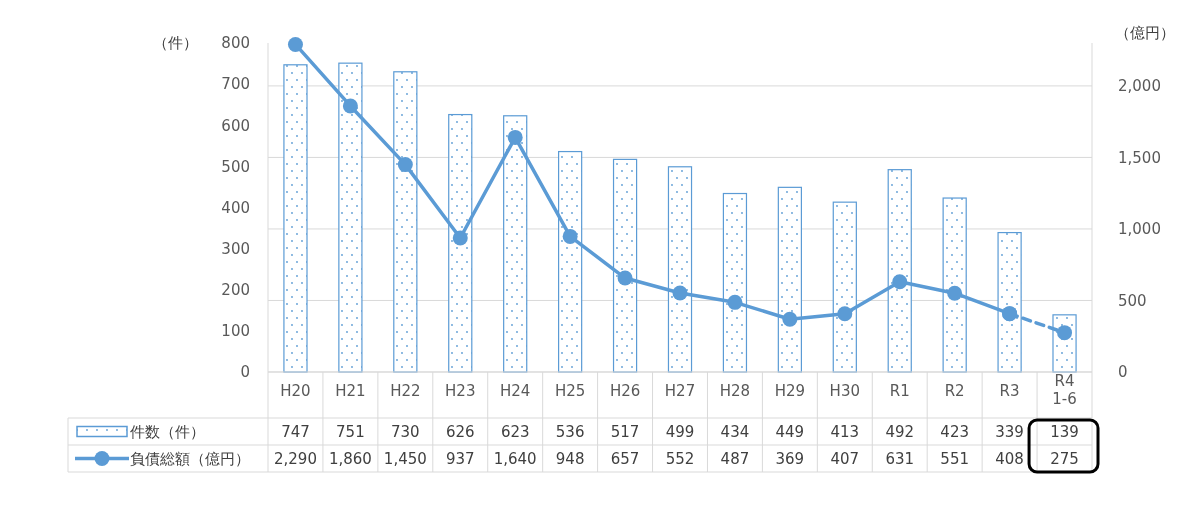 This screenshot has height=510, width=1177. I want to click on y2-tick-label: 0, so click(1123, 372).